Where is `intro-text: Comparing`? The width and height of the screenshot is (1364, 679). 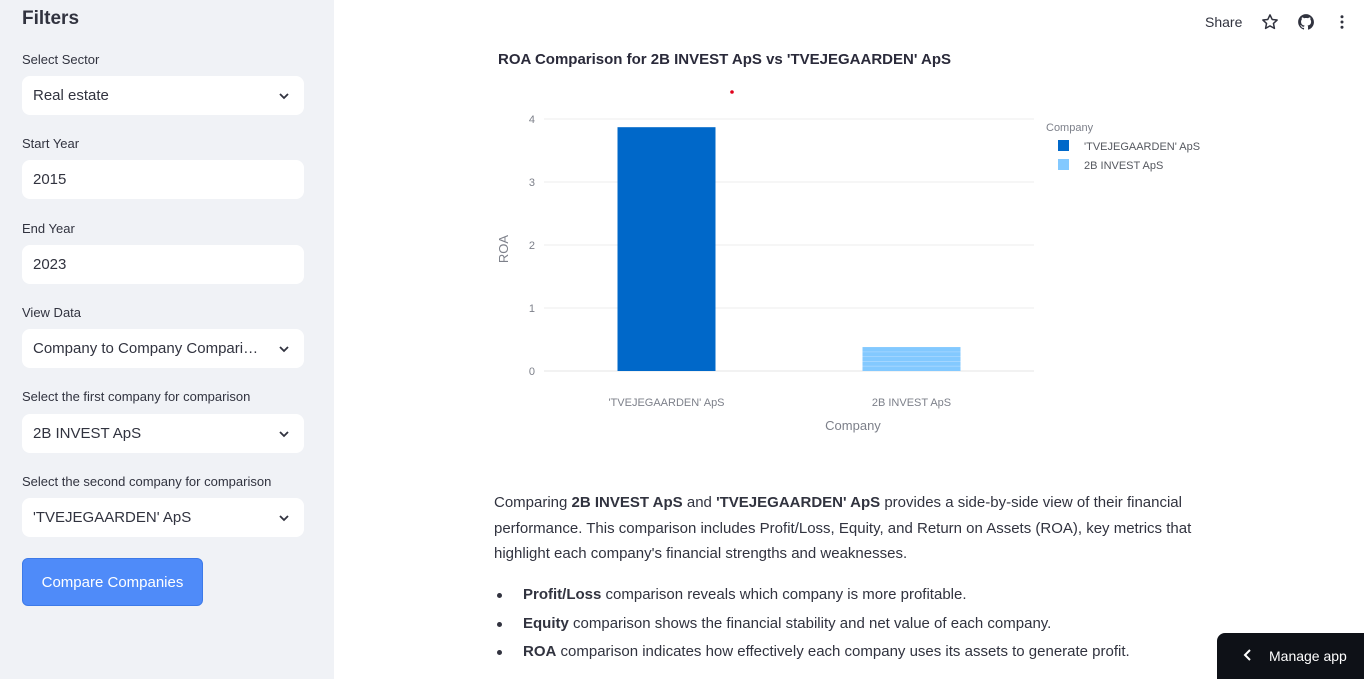 intro-text: Comparing is located at coordinates (533, 502).